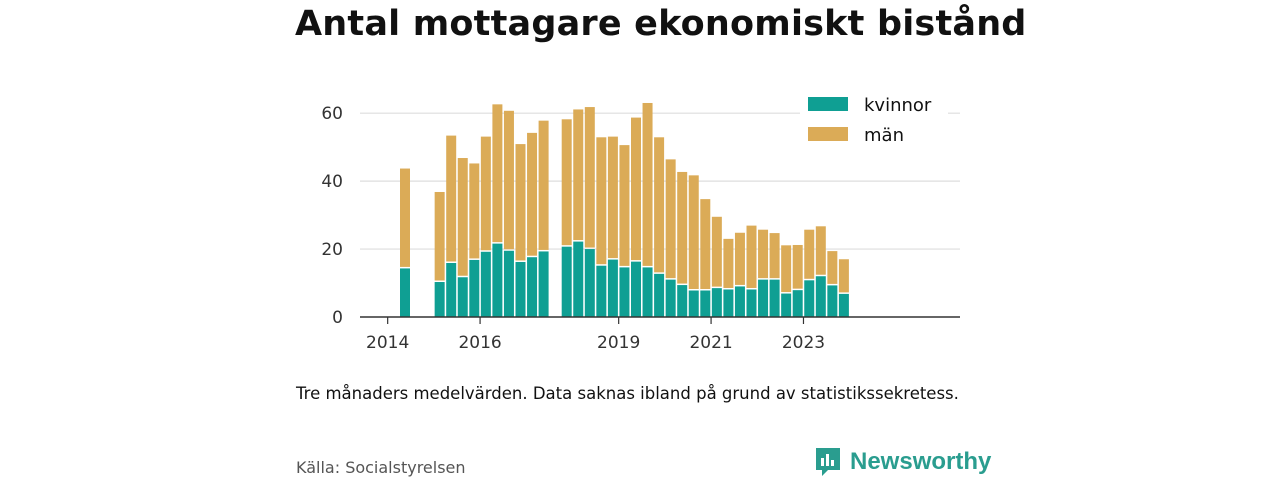  I want to click on brand-logo: Newsworthy, so click(902, 462).